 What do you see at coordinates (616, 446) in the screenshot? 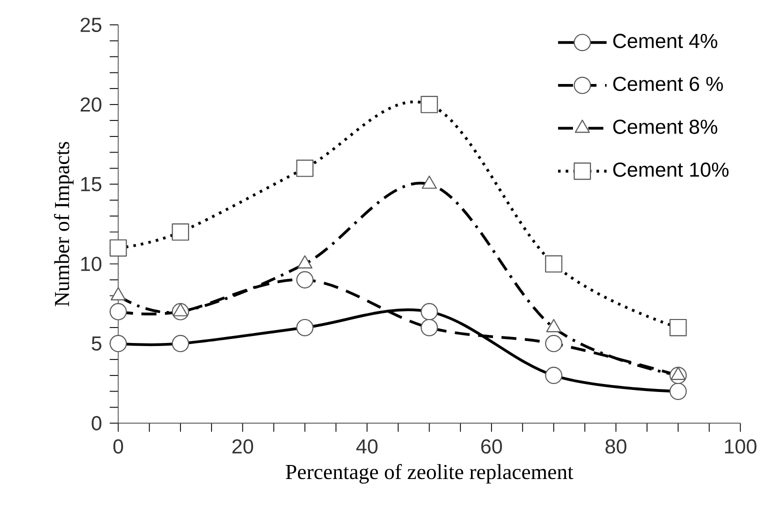
I see `x-tick-label: 80` at bounding box center [616, 446].